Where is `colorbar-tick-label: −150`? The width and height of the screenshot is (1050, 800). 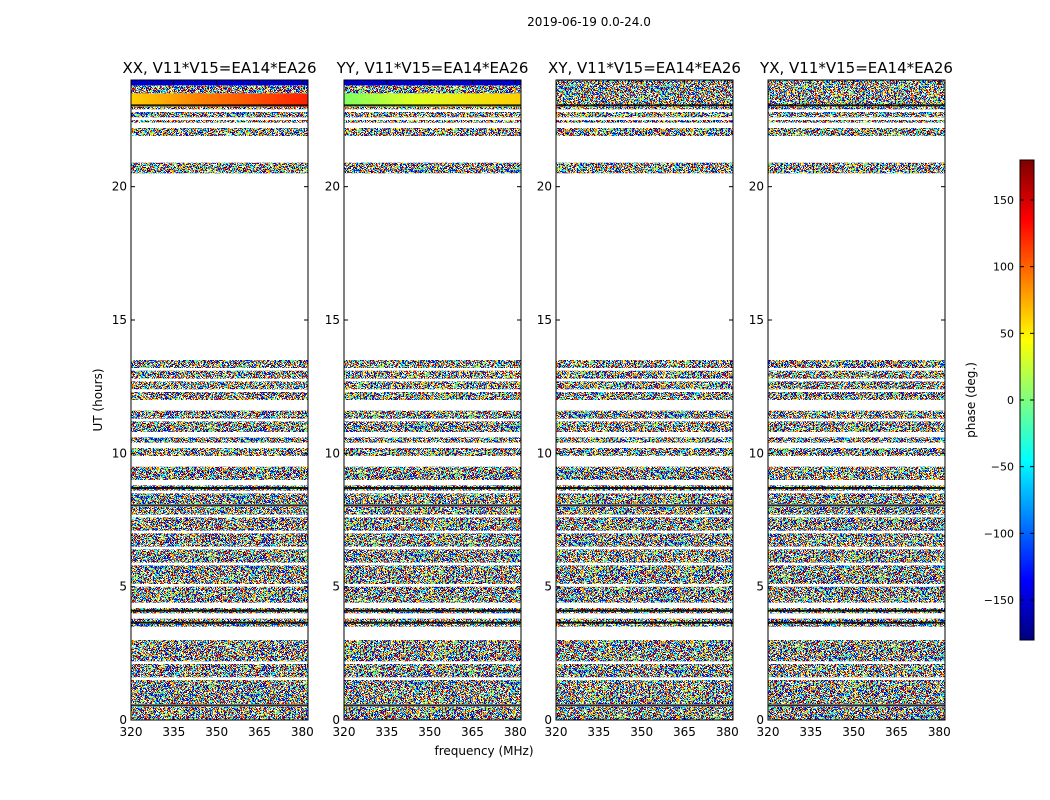 colorbar-tick-label: −150 is located at coordinates (999, 600).